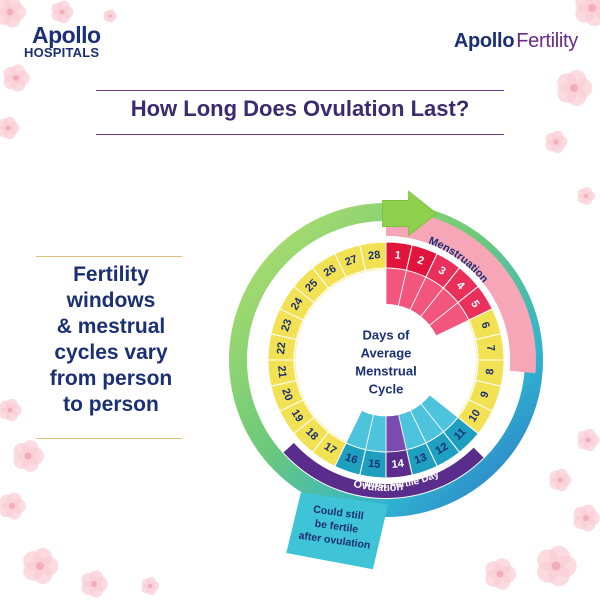 Image resolution: width=600 pixels, height=600 pixels. Describe the element at coordinates (385, 371) in the screenshot. I see `center-label-line: Menstrual` at that location.